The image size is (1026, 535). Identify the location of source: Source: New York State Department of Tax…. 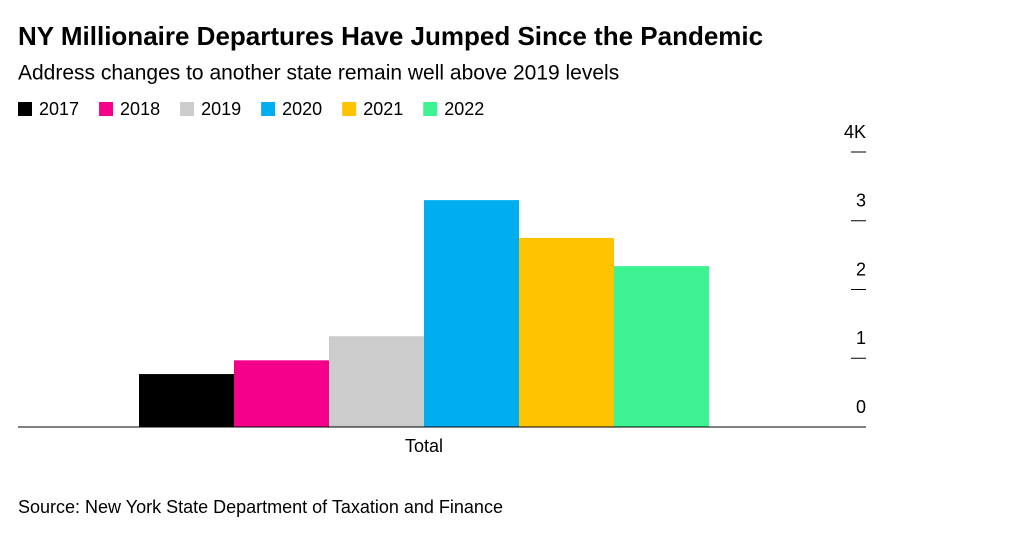
(260, 507).